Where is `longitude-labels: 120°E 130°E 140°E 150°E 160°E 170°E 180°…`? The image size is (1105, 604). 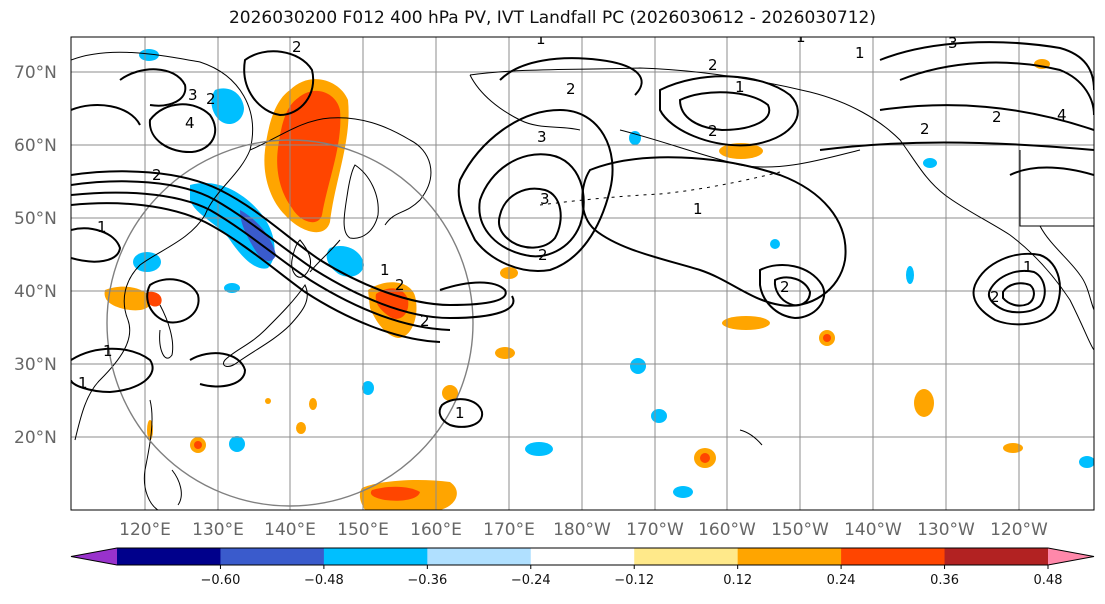
longitude-labels: 120°E 130°E 140°E 150°E 160°E 170°E 180°… is located at coordinates (583, 530).